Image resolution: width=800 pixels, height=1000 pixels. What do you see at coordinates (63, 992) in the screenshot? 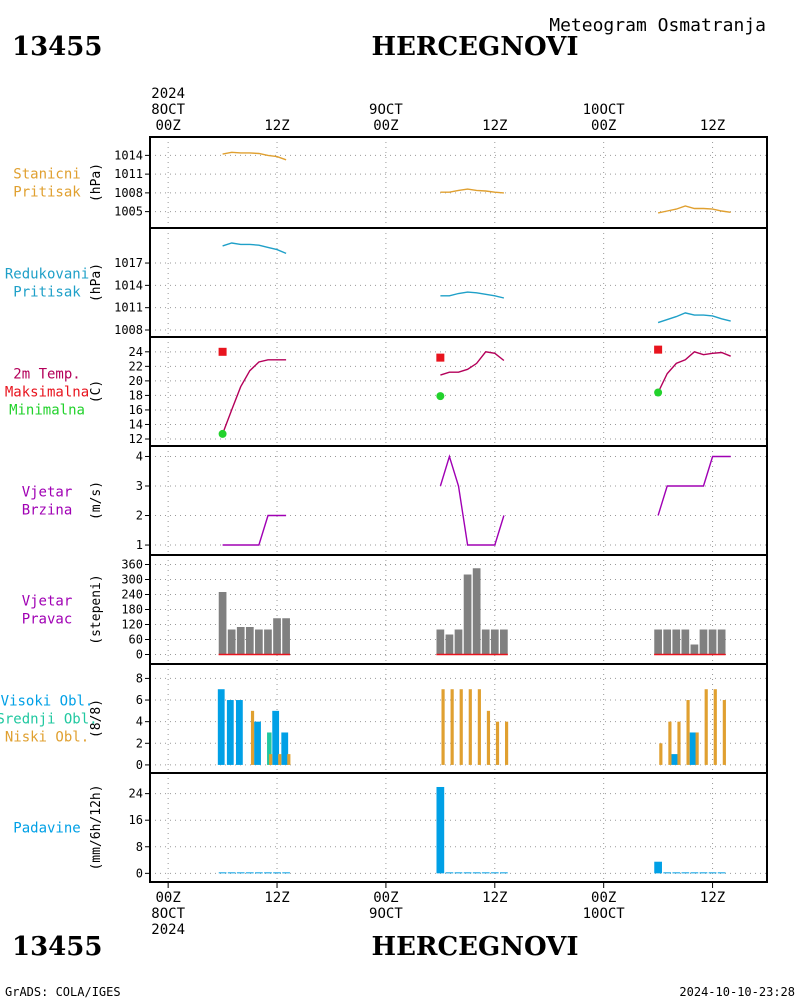
I see `grads-credit: GrADS: COLA/IGES` at bounding box center [63, 992].